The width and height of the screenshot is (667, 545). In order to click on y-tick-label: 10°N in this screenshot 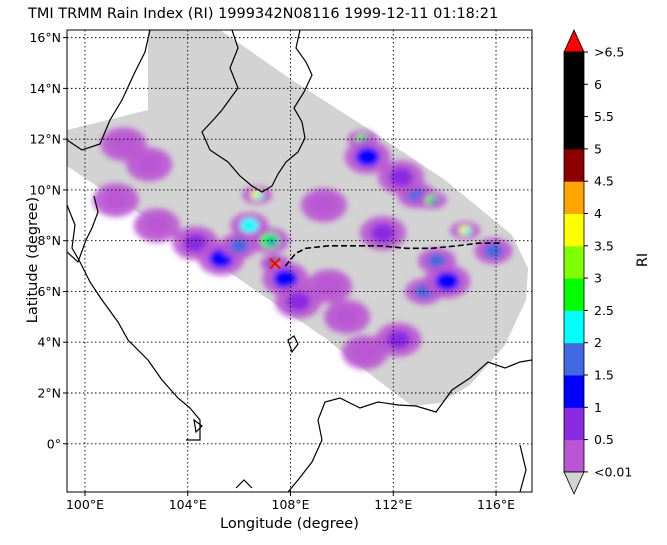, I will do `click(45, 189)`.